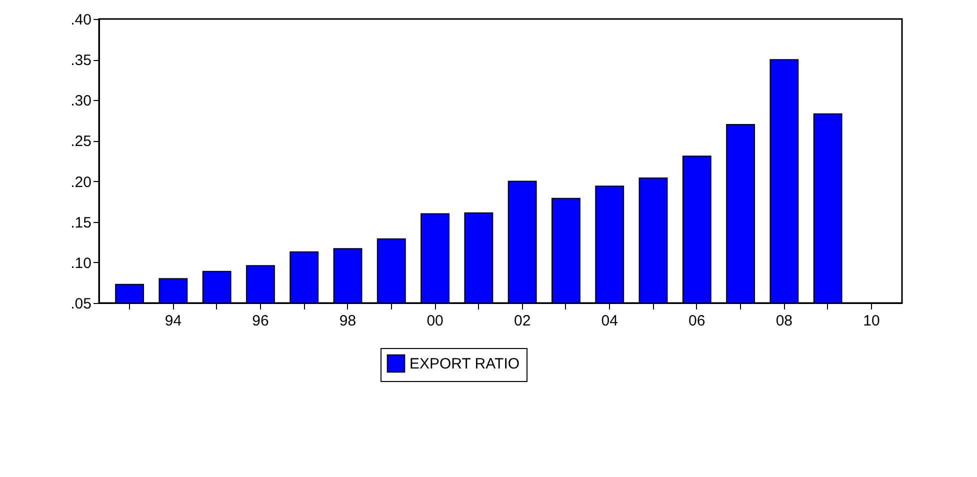 This screenshot has height=477, width=977. Describe the element at coordinates (609, 321) in the screenshot. I see `x-tick-label: 04` at that location.